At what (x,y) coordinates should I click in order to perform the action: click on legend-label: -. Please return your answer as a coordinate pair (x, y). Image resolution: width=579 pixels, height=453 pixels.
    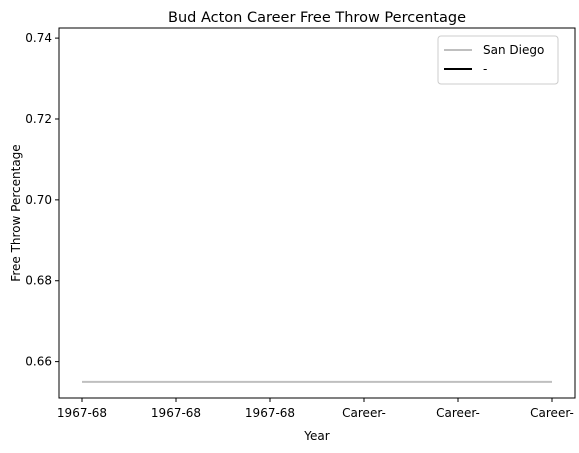
    Looking at the image, I should click on (485, 69).